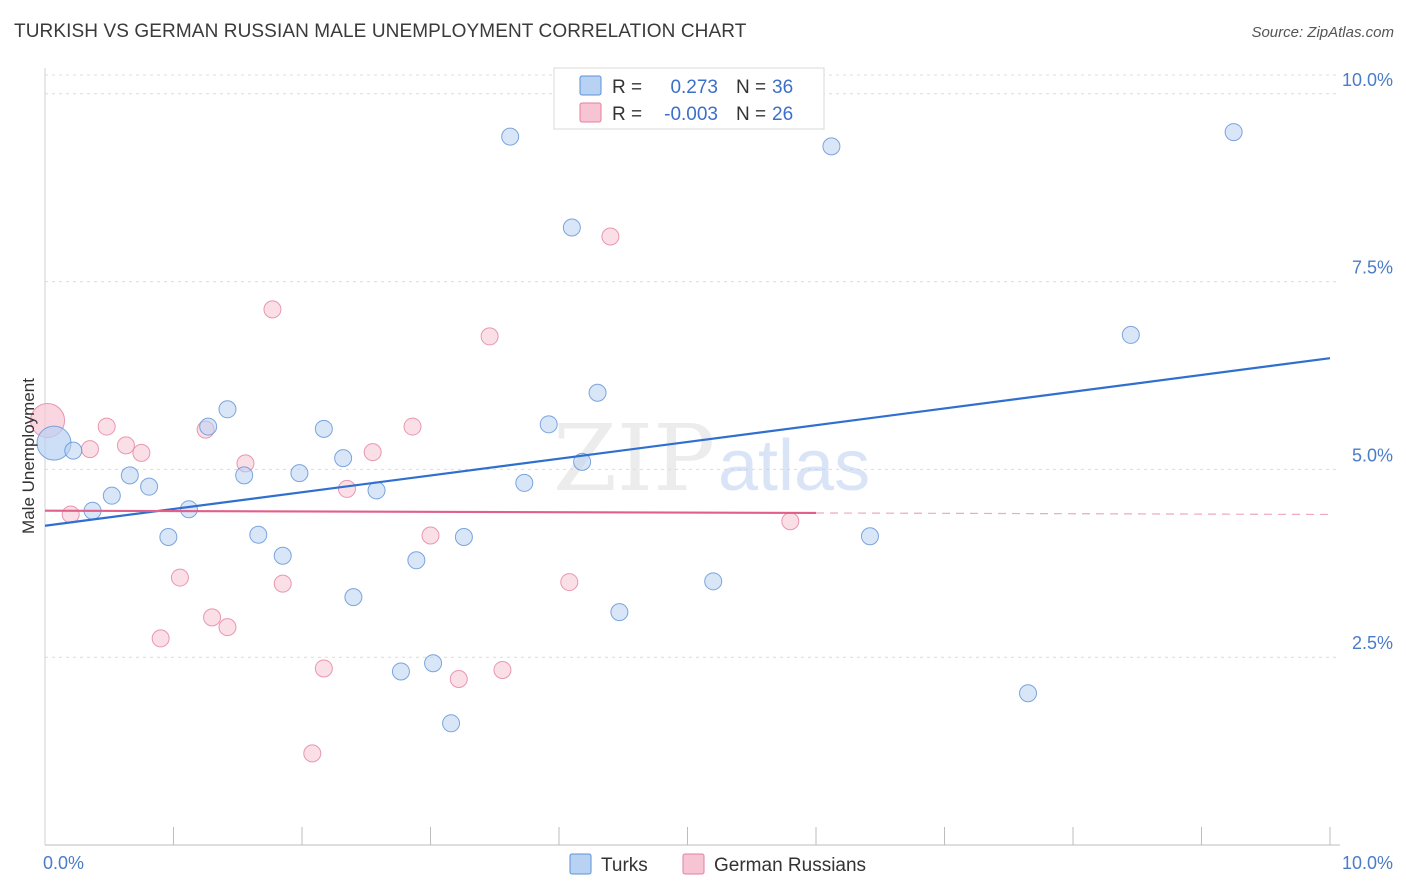 This screenshot has height=892, width=1406. What do you see at coordinates (430, 512) in the screenshot?
I see `german-russians-trend-line` at bounding box center [430, 512].